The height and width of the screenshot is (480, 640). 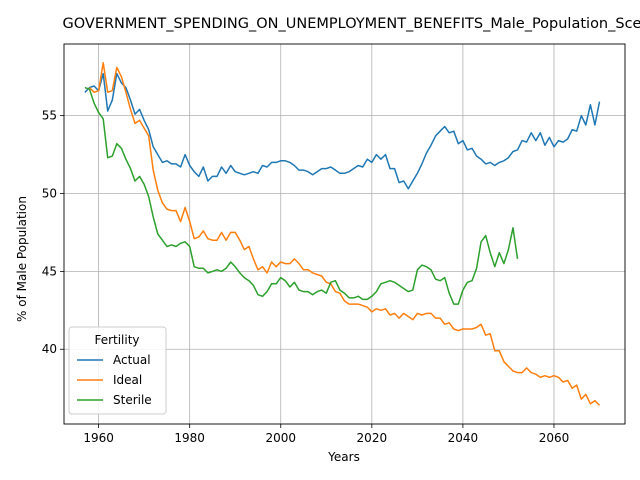 What do you see at coordinates (116, 340) in the screenshot?
I see `legend-title: Fertility` at bounding box center [116, 340].